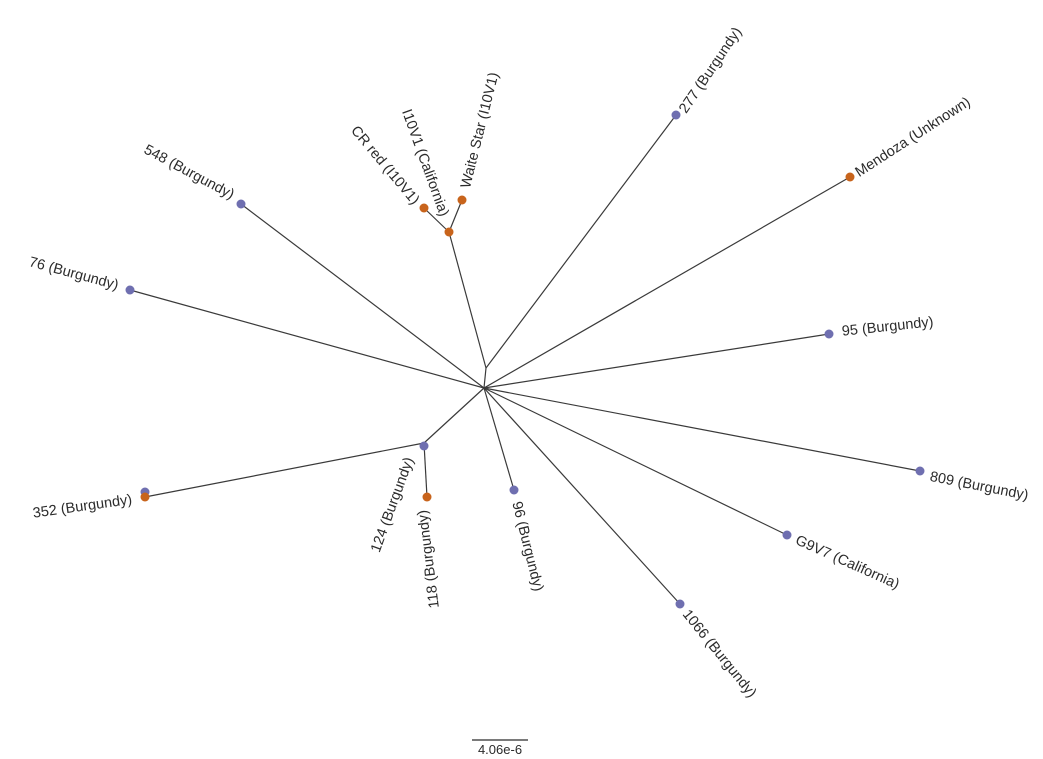 Image resolution: width=1043 pixels, height=759 pixels. I want to click on branch-t809, so click(702, 429).